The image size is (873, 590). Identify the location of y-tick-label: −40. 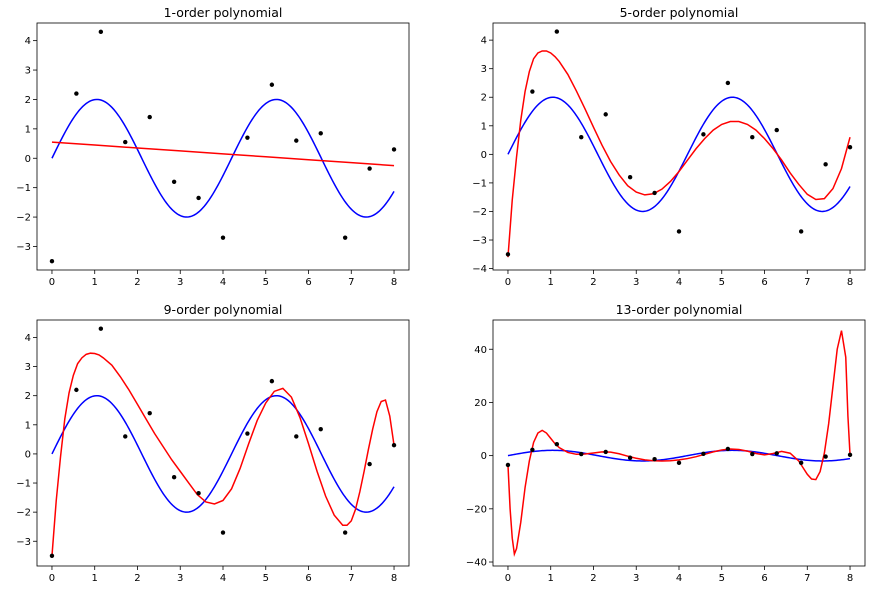
(476, 563).